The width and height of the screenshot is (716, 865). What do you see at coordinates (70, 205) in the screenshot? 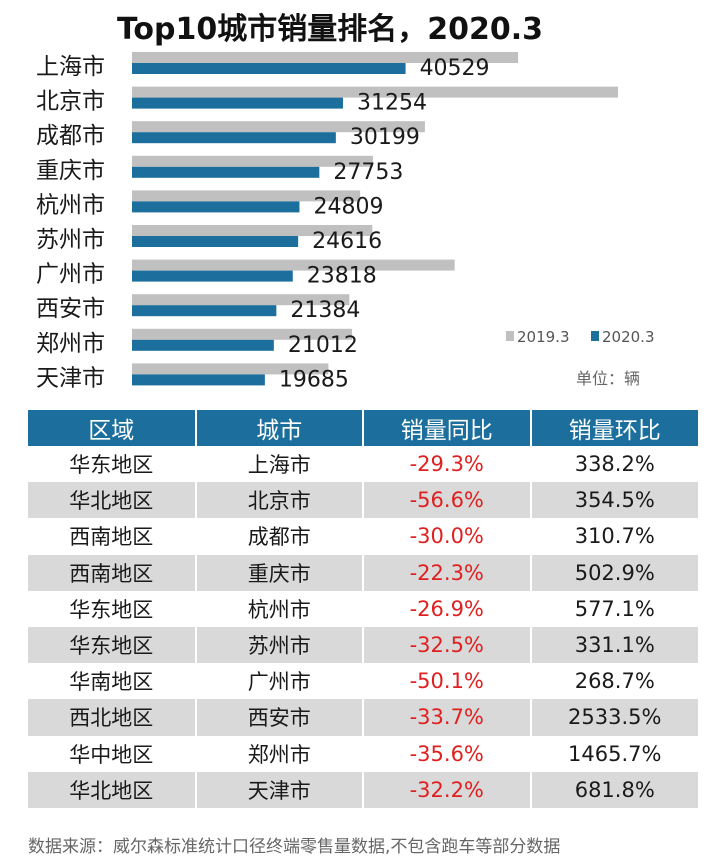
I see `category-label: 杭州市` at bounding box center [70, 205].